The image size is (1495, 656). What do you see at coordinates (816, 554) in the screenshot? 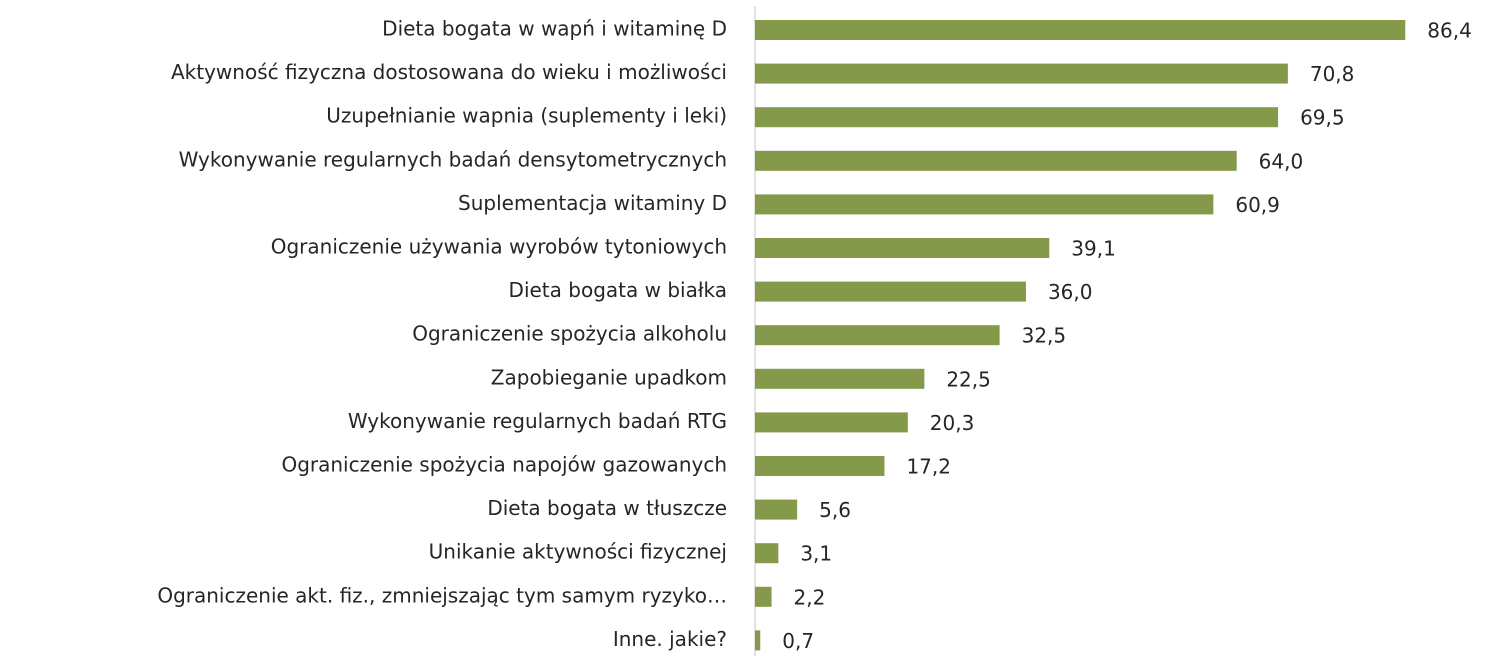
I see `value-label: 3,1` at bounding box center [816, 554].